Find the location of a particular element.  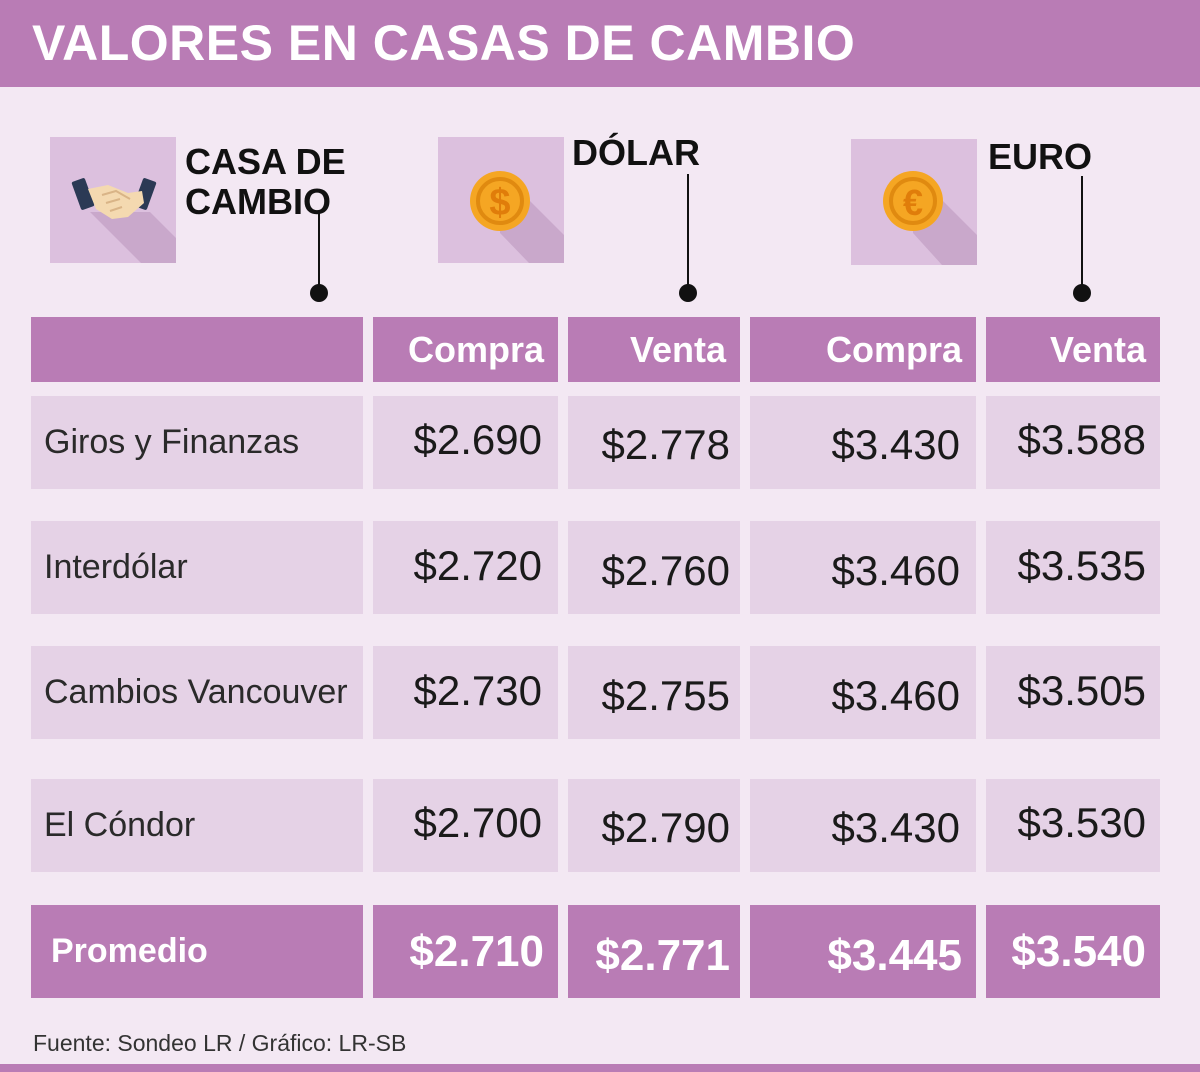

table-row-name: El Cóndor is located at coordinates (197, 825).